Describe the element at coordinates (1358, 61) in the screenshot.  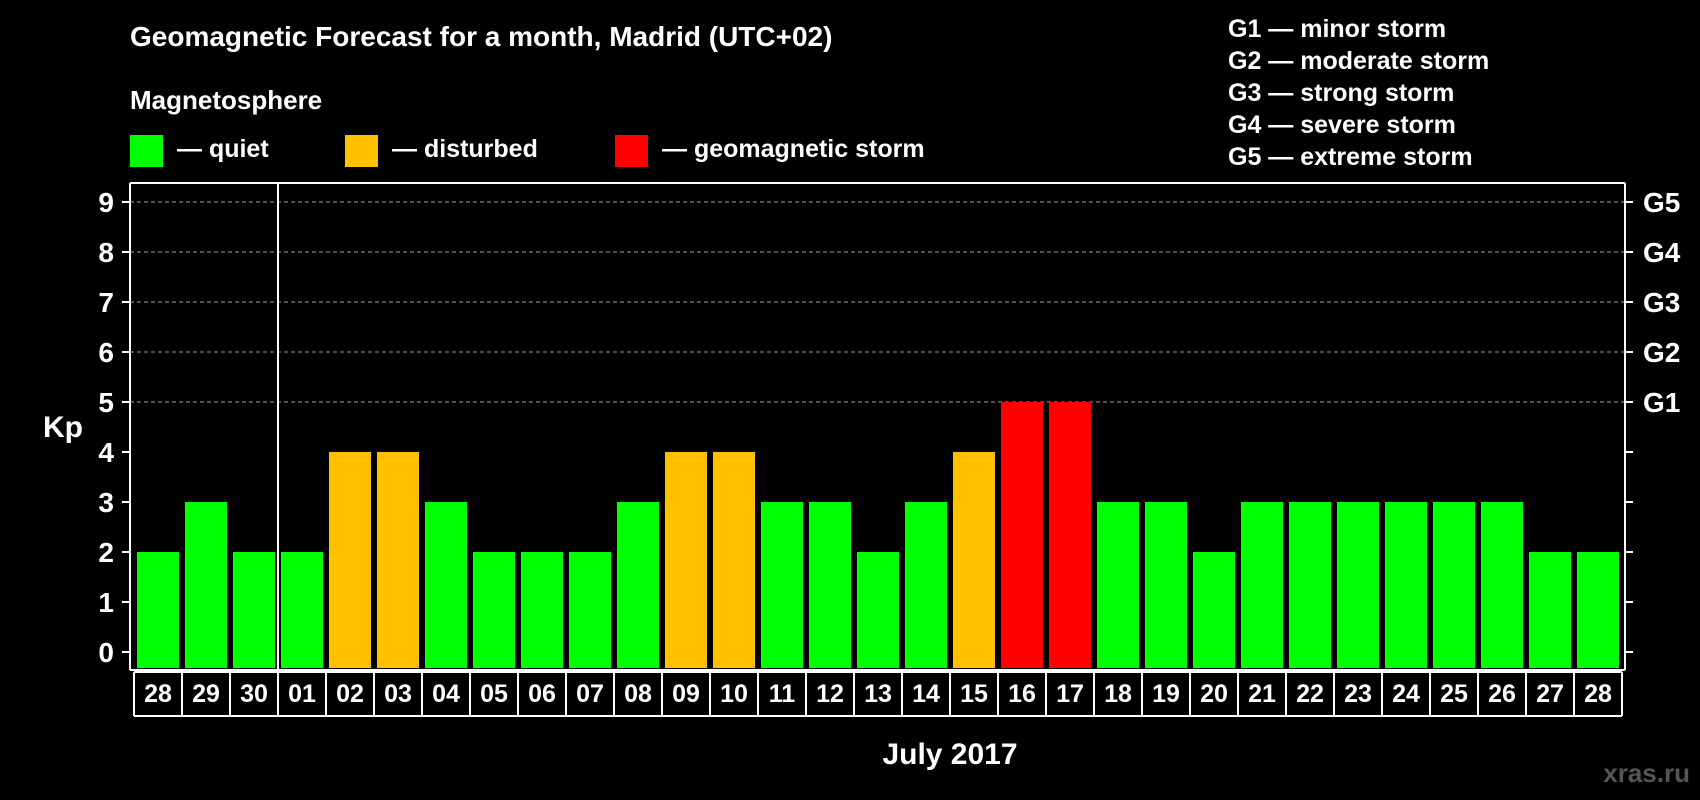
I see `storm-level-item: G2 — moderate storm` at that location.